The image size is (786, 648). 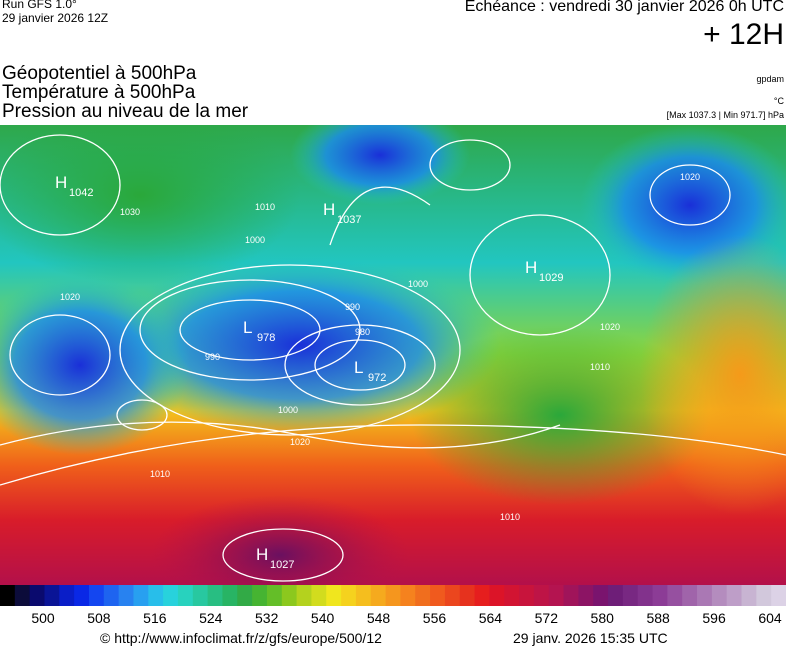 I want to click on center-value: 972, so click(x=377, y=378).